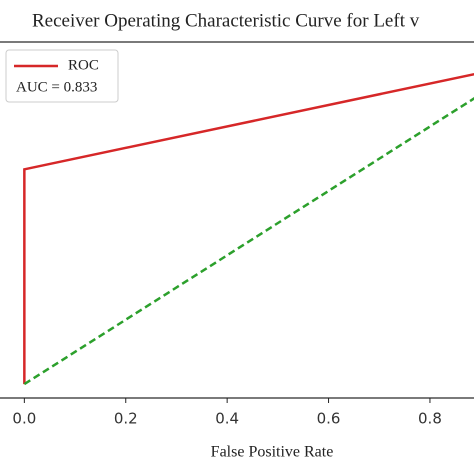 The height and width of the screenshot is (474, 474). Describe the element at coordinates (430, 419) in the screenshot. I see `x-tick-label: 0.8` at that location.